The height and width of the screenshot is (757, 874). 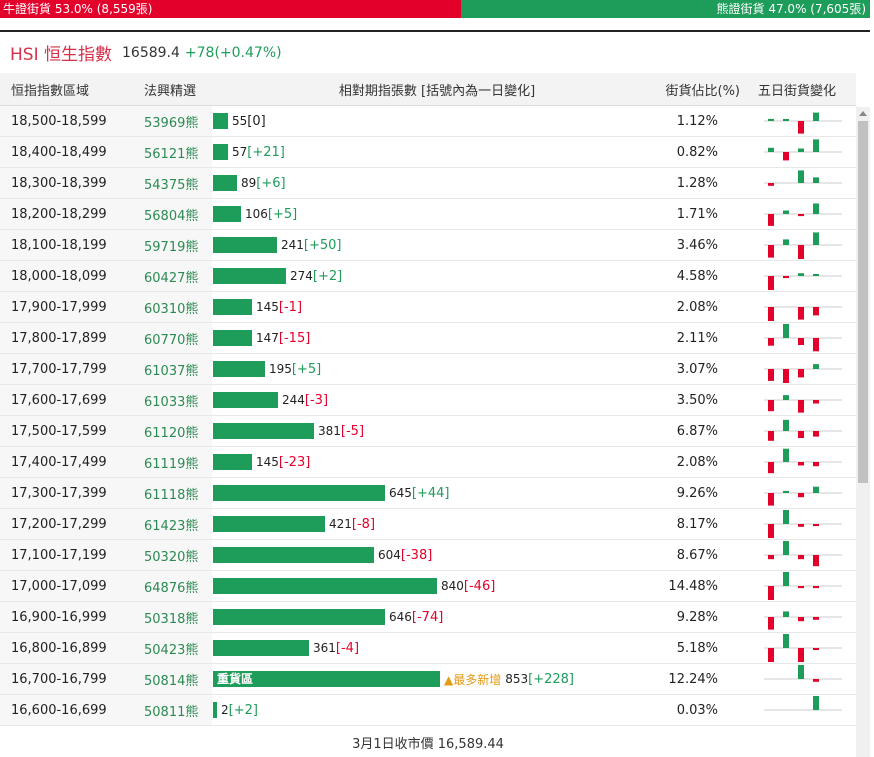 I want to click on count-value: 147, so click(x=267, y=338).